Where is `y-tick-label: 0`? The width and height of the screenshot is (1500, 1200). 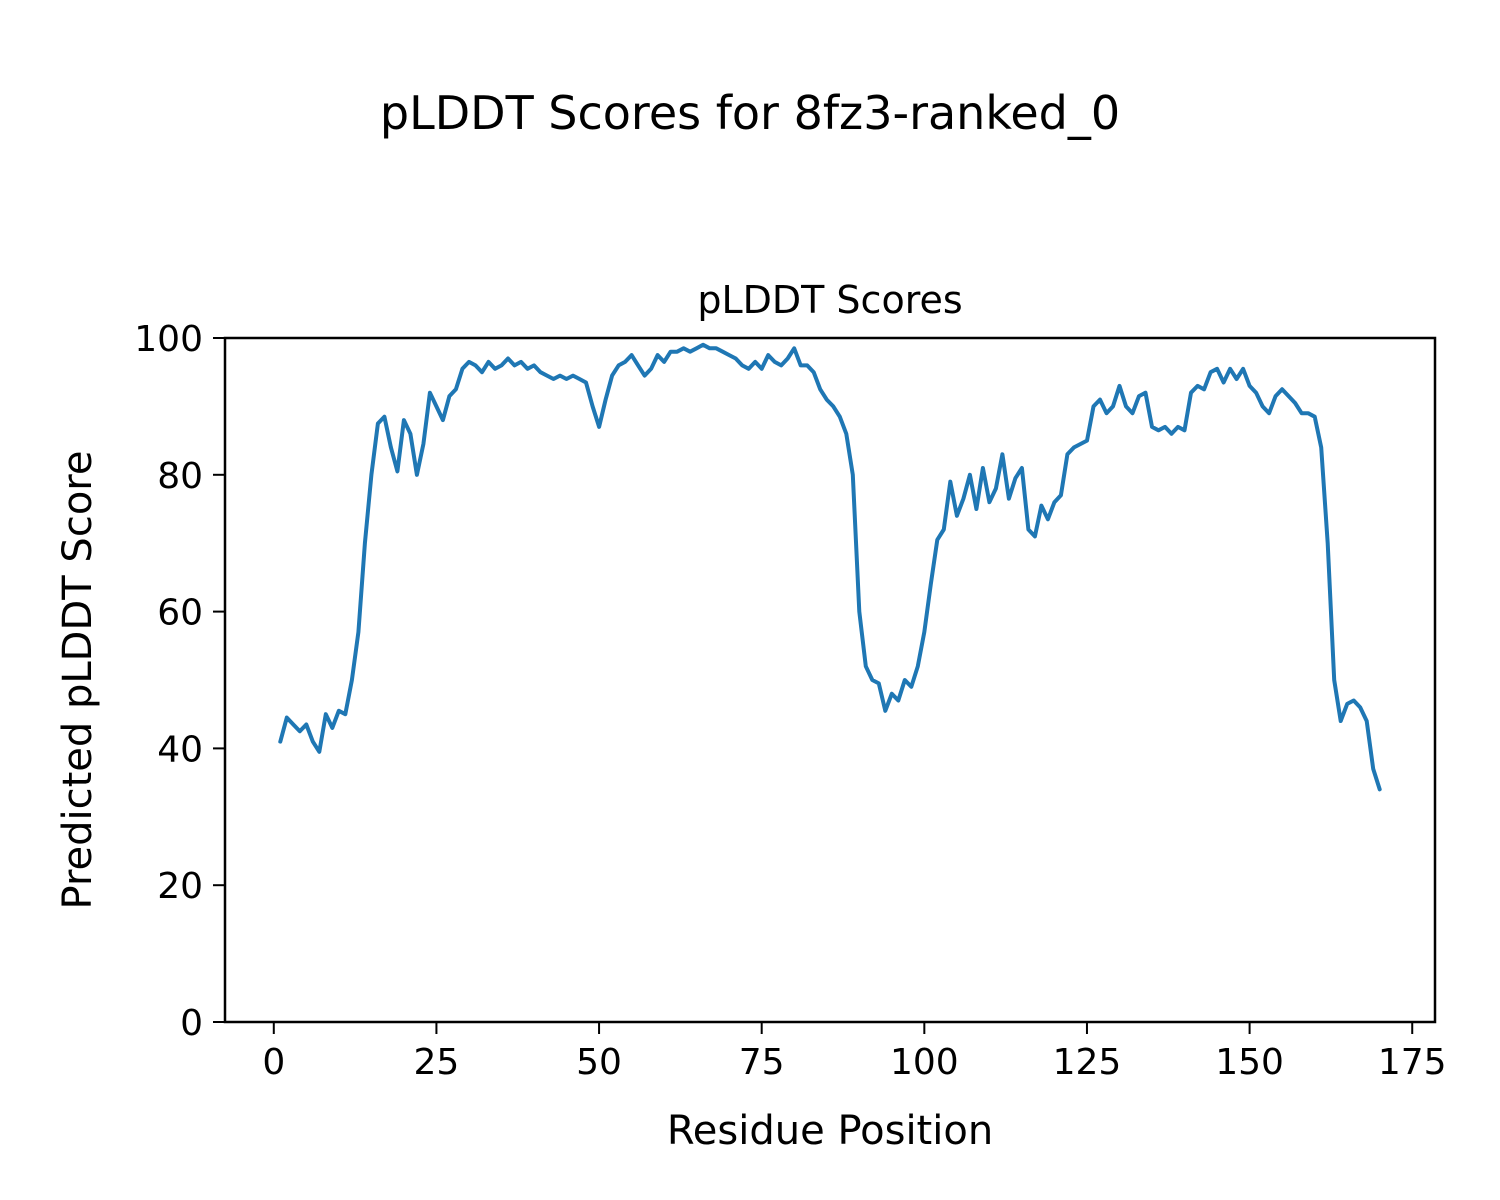
y-tick-label: 0 is located at coordinates (191, 1023).